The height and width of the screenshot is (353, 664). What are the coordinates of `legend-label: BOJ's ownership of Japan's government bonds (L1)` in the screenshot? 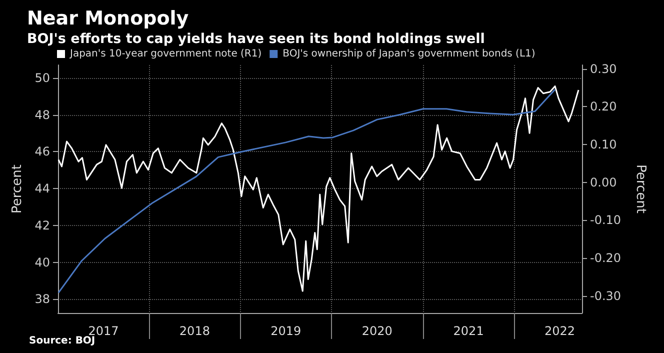 It's located at (409, 54).